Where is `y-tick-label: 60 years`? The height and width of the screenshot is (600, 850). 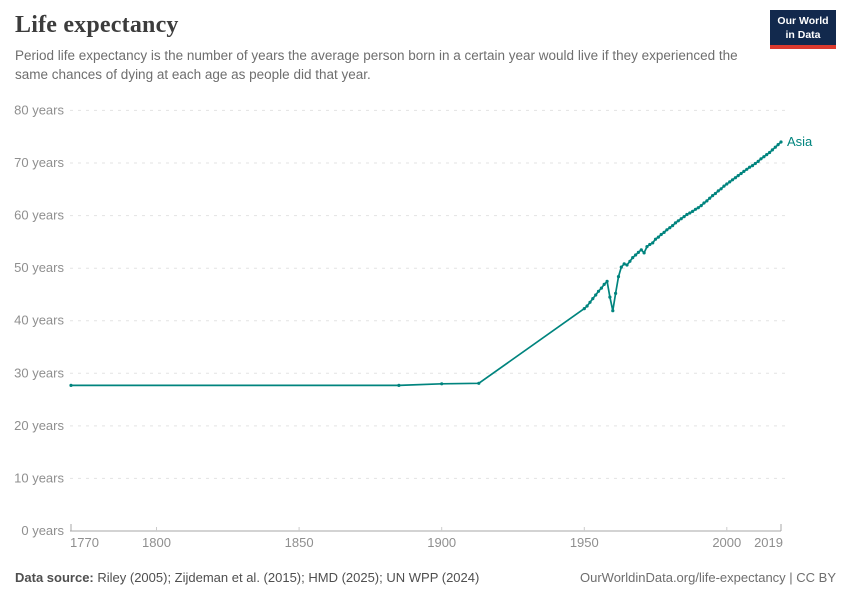
y-tick-label: 60 years is located at coordinates (39, 215).